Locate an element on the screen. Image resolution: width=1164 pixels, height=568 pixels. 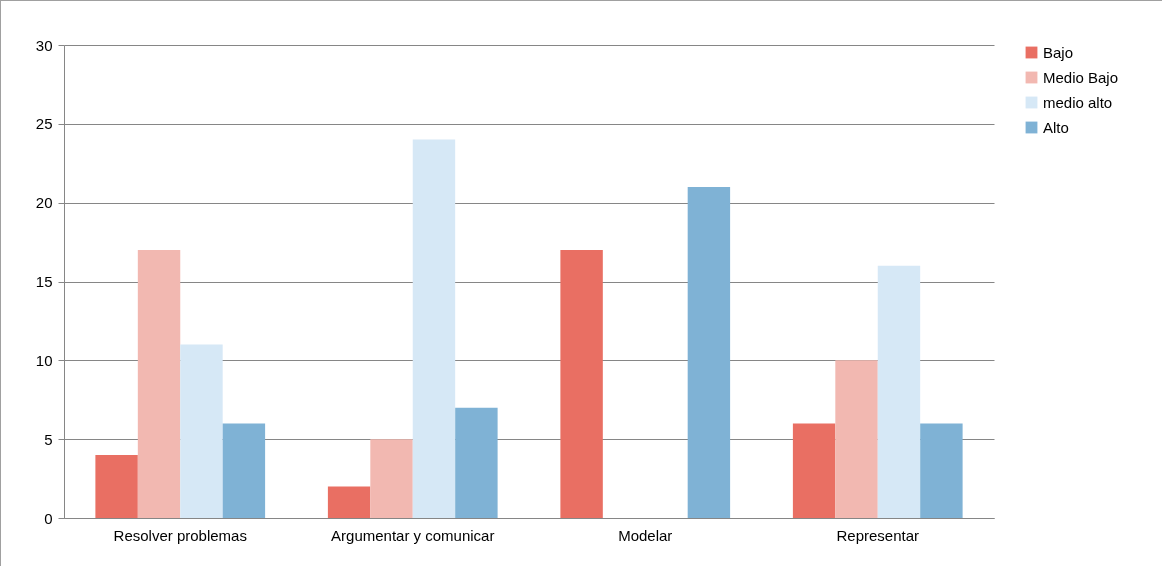
x-tick-label: Modelar is located at coordinates (645, 535).